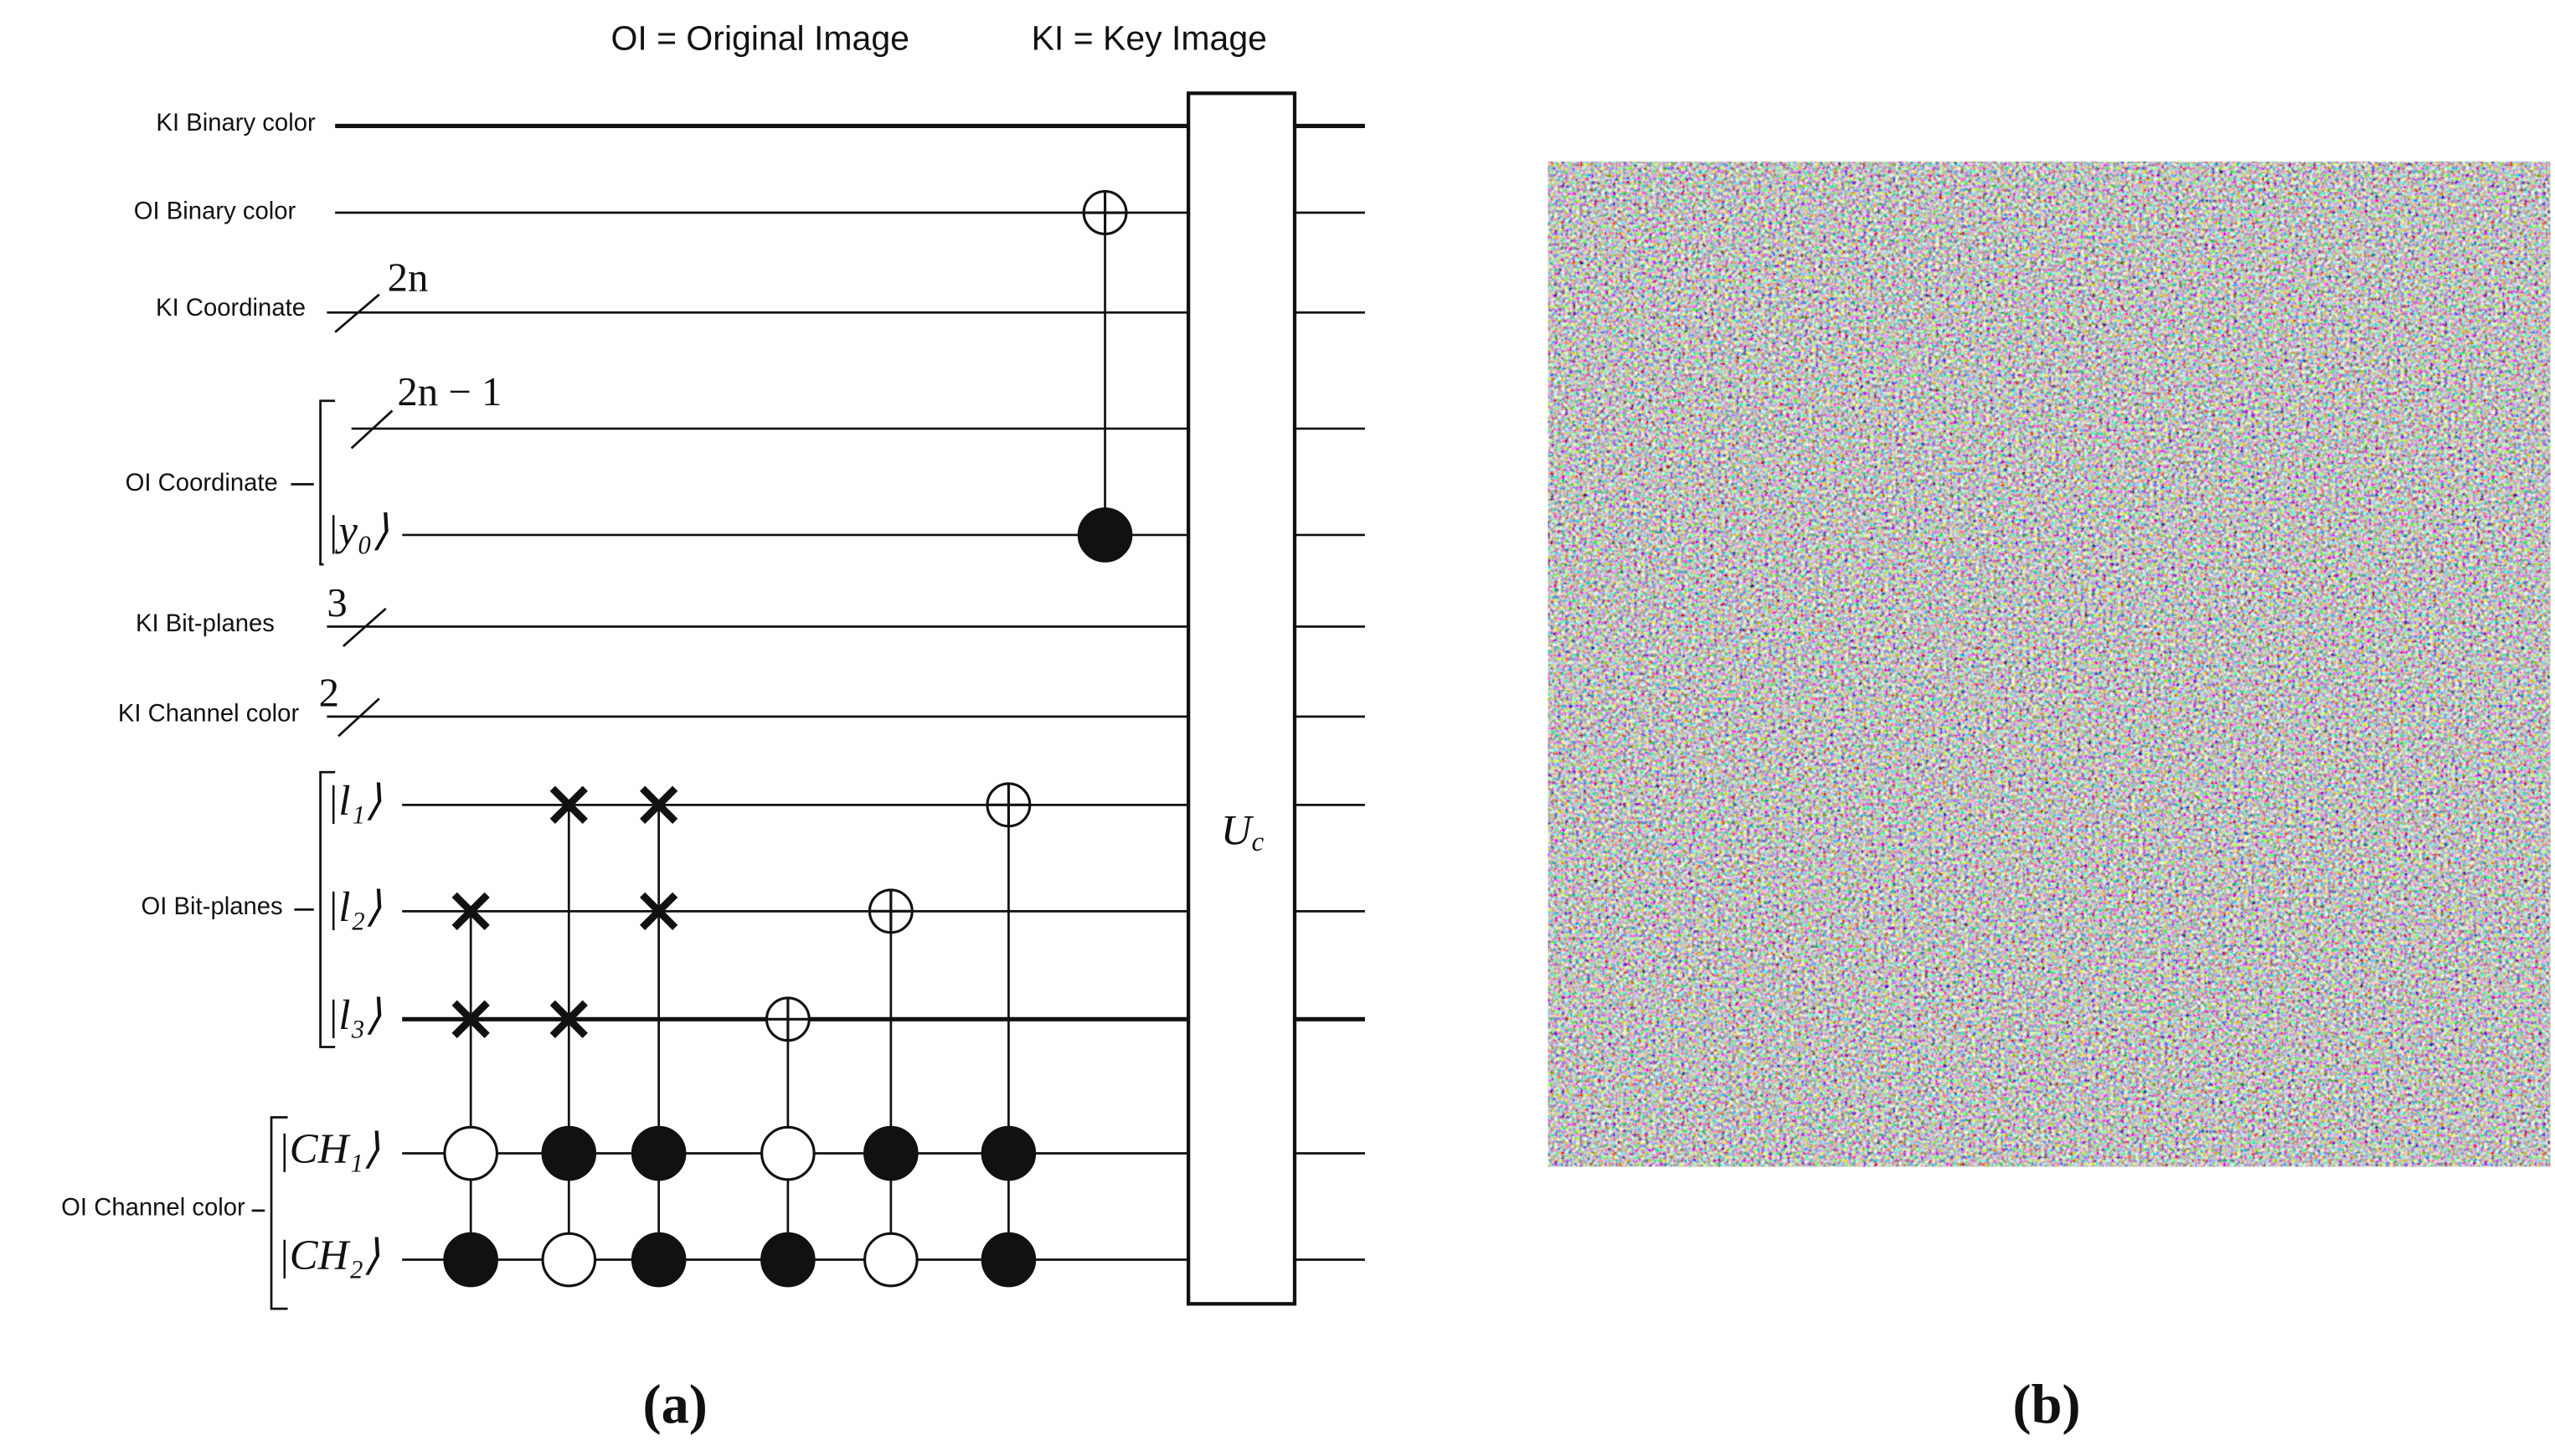 This screenshot has width=2555, height=1456. What do you see at coordinates (337, 602) in the screenshot?
I see `bus-width: 3` at bounding box center [337, 602].